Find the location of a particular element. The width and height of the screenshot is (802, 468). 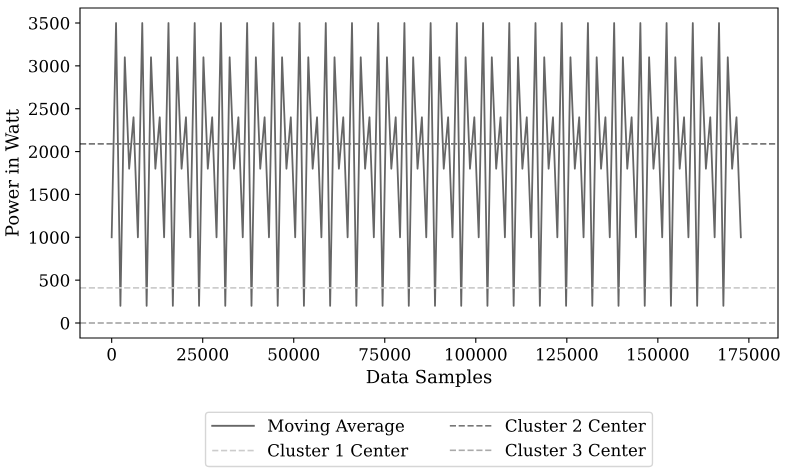

y-tick-label: 0 is located at coordinates (65, 323).